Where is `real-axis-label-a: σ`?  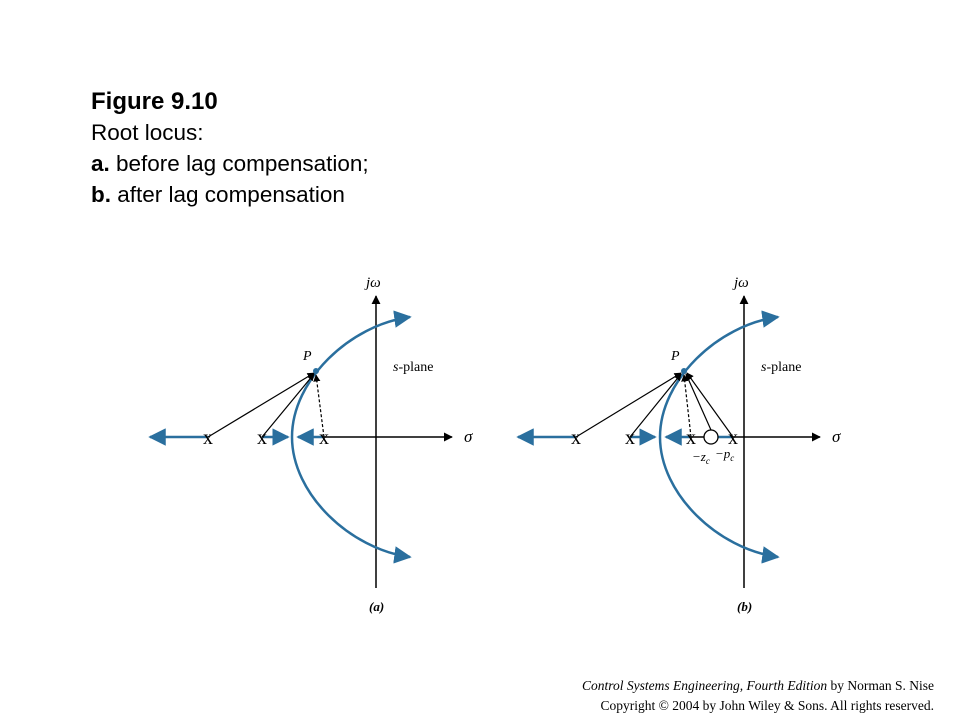
real-axis-label-a: σ is located at coordinates (468, 436).